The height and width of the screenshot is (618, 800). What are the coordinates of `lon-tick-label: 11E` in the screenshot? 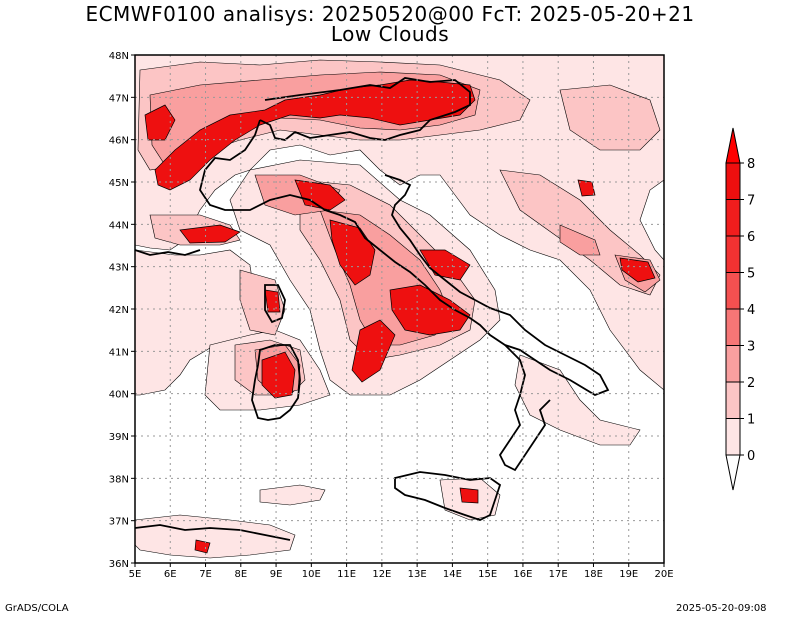 It's located at (346, 574).